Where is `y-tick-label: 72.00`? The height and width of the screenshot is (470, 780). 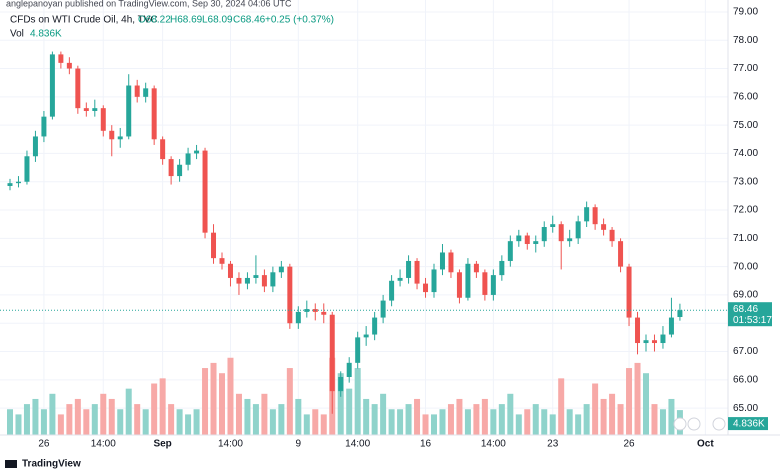
y-tick-label: 72.00 is located at coordinates (745, 210).